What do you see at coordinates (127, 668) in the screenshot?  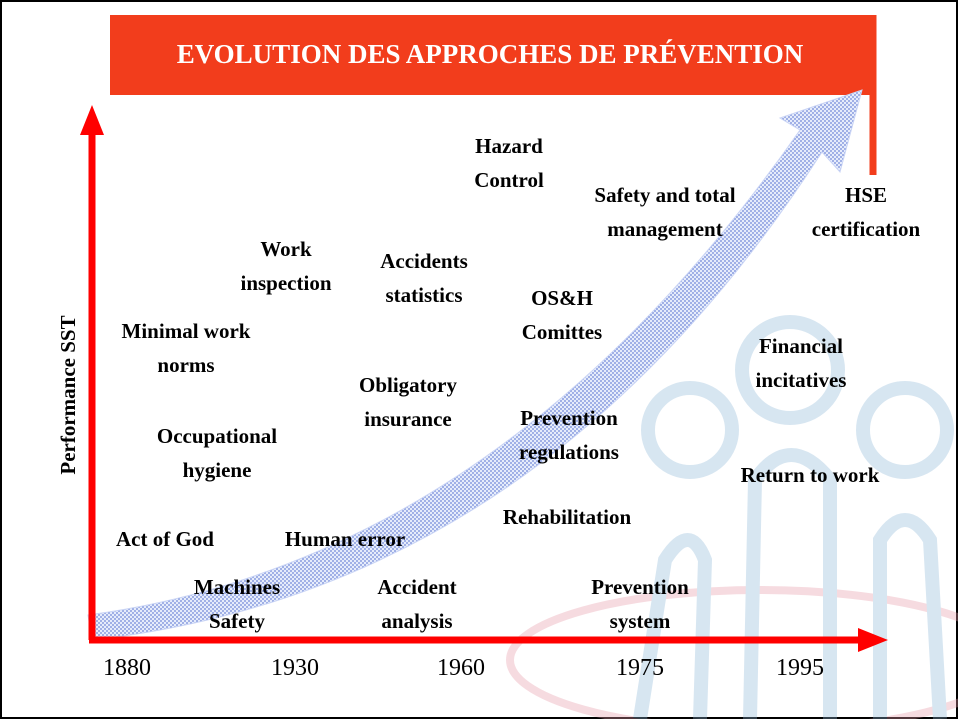 I see `year-label: 1880` at bounding box center [127, 668].